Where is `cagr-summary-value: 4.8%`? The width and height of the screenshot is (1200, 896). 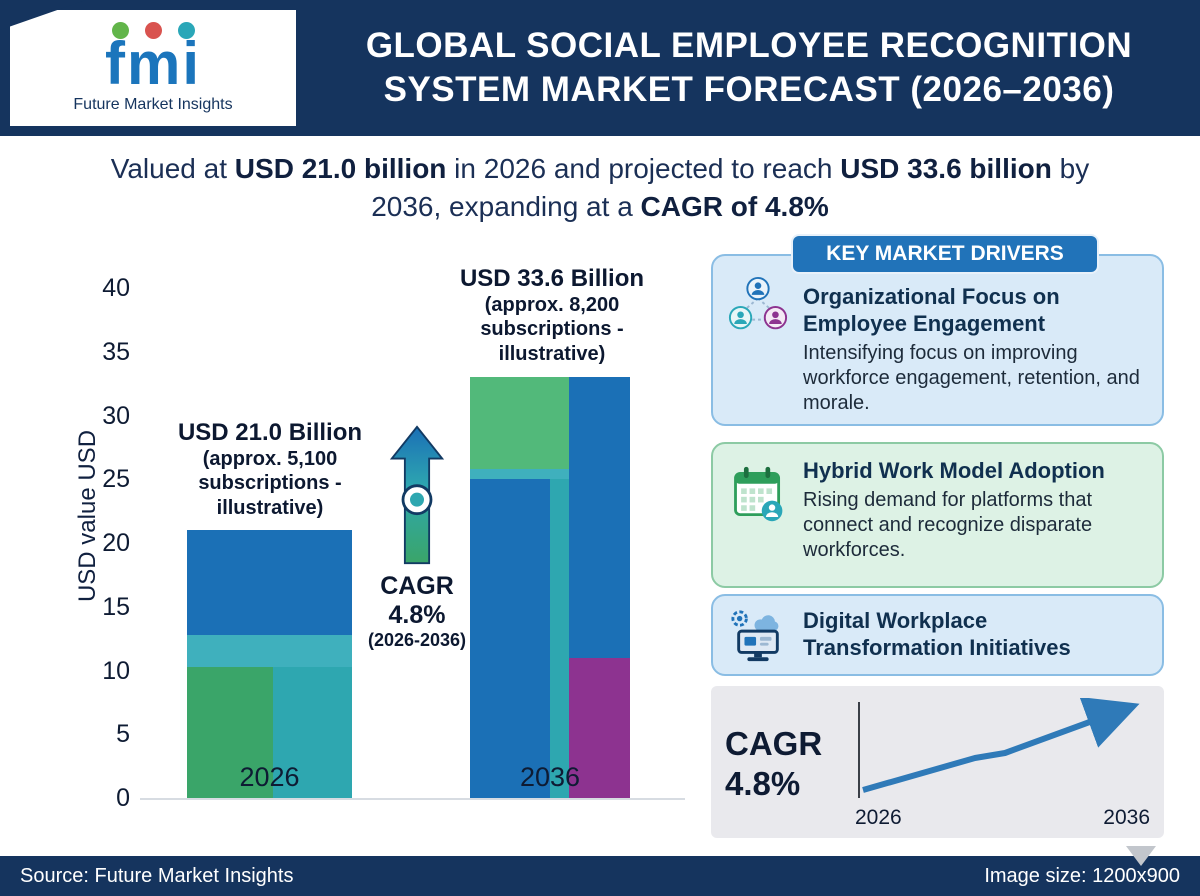 cagr-summary-value: 4.8% is located at coordinates (763, 783).